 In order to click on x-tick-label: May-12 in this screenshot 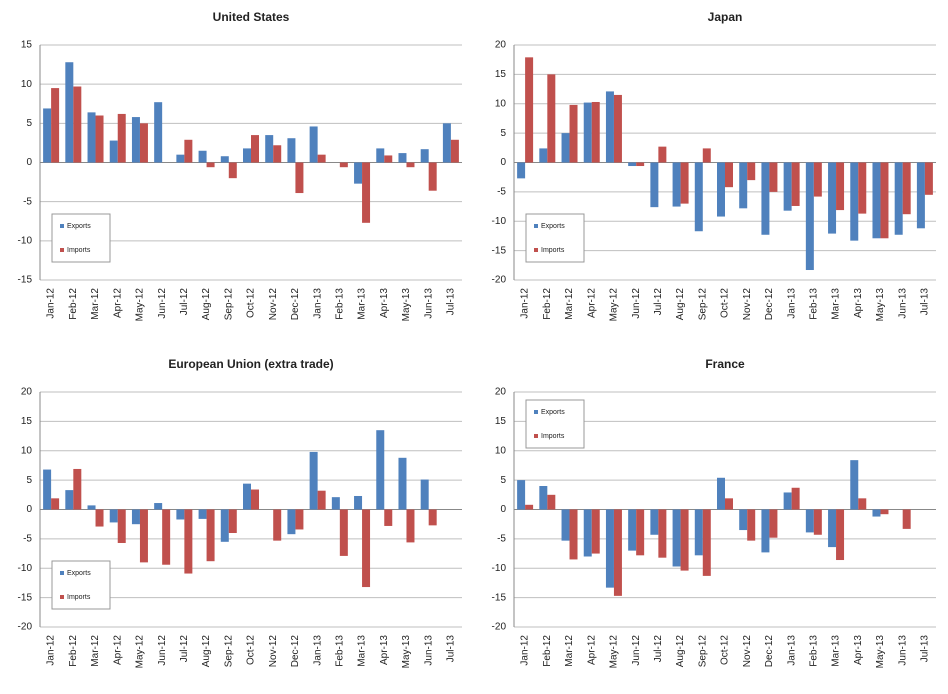, I will do `click(140, 652)`.